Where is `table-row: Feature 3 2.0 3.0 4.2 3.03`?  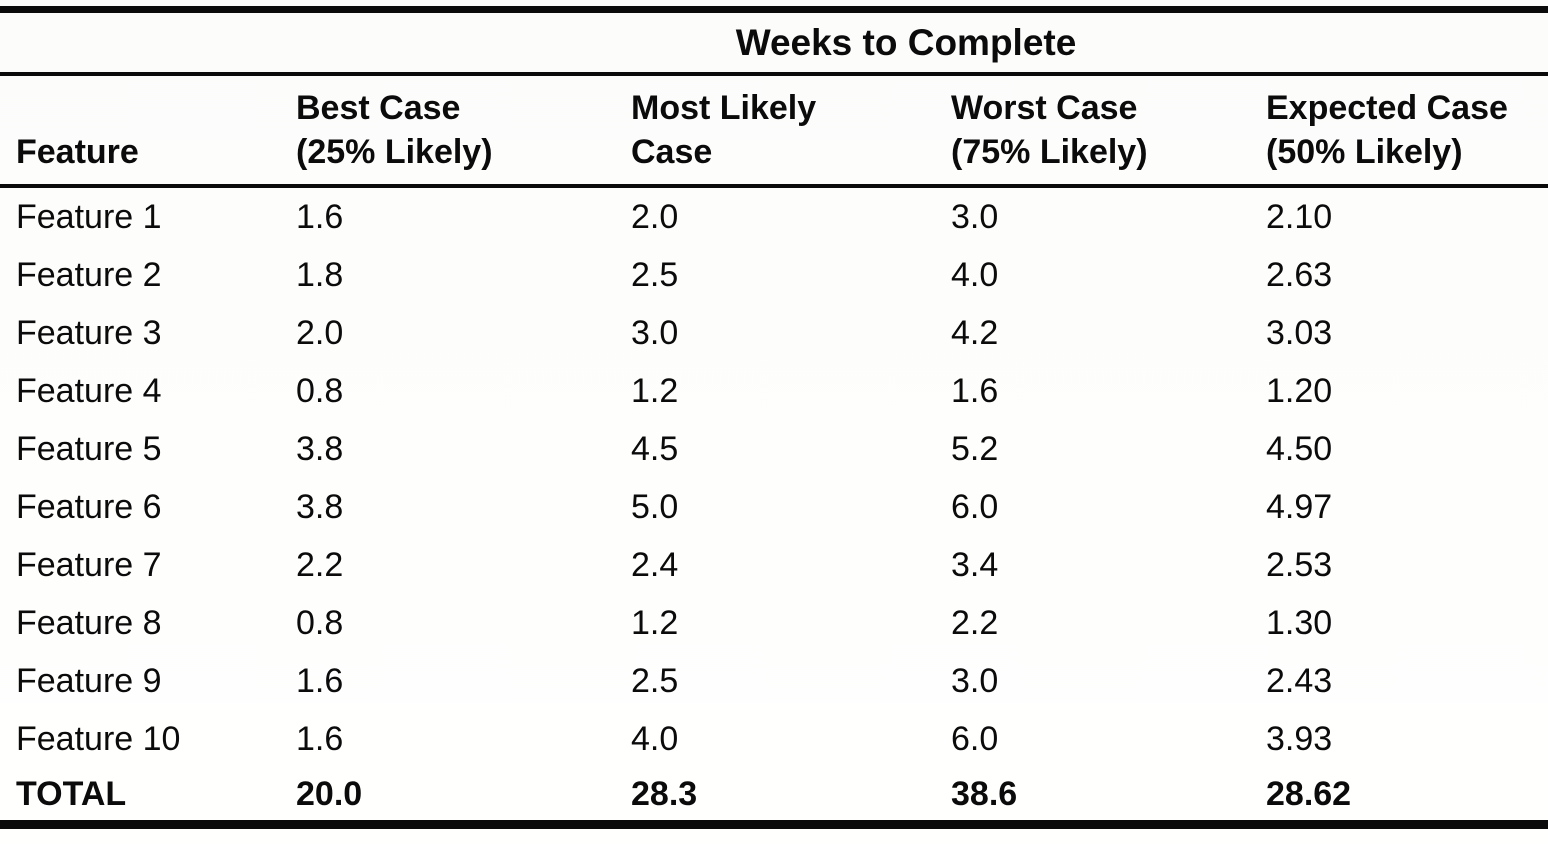 table-row: Feature 3 2.0 3.0 4.2 3.03 is located at coordinates (774, 333).